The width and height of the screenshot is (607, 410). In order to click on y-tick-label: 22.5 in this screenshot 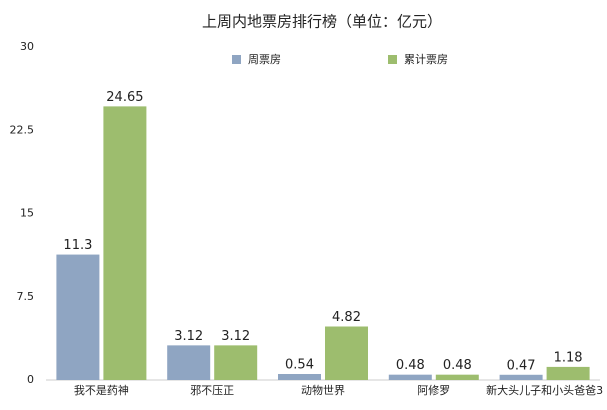, I will do `click(22, 129)`.